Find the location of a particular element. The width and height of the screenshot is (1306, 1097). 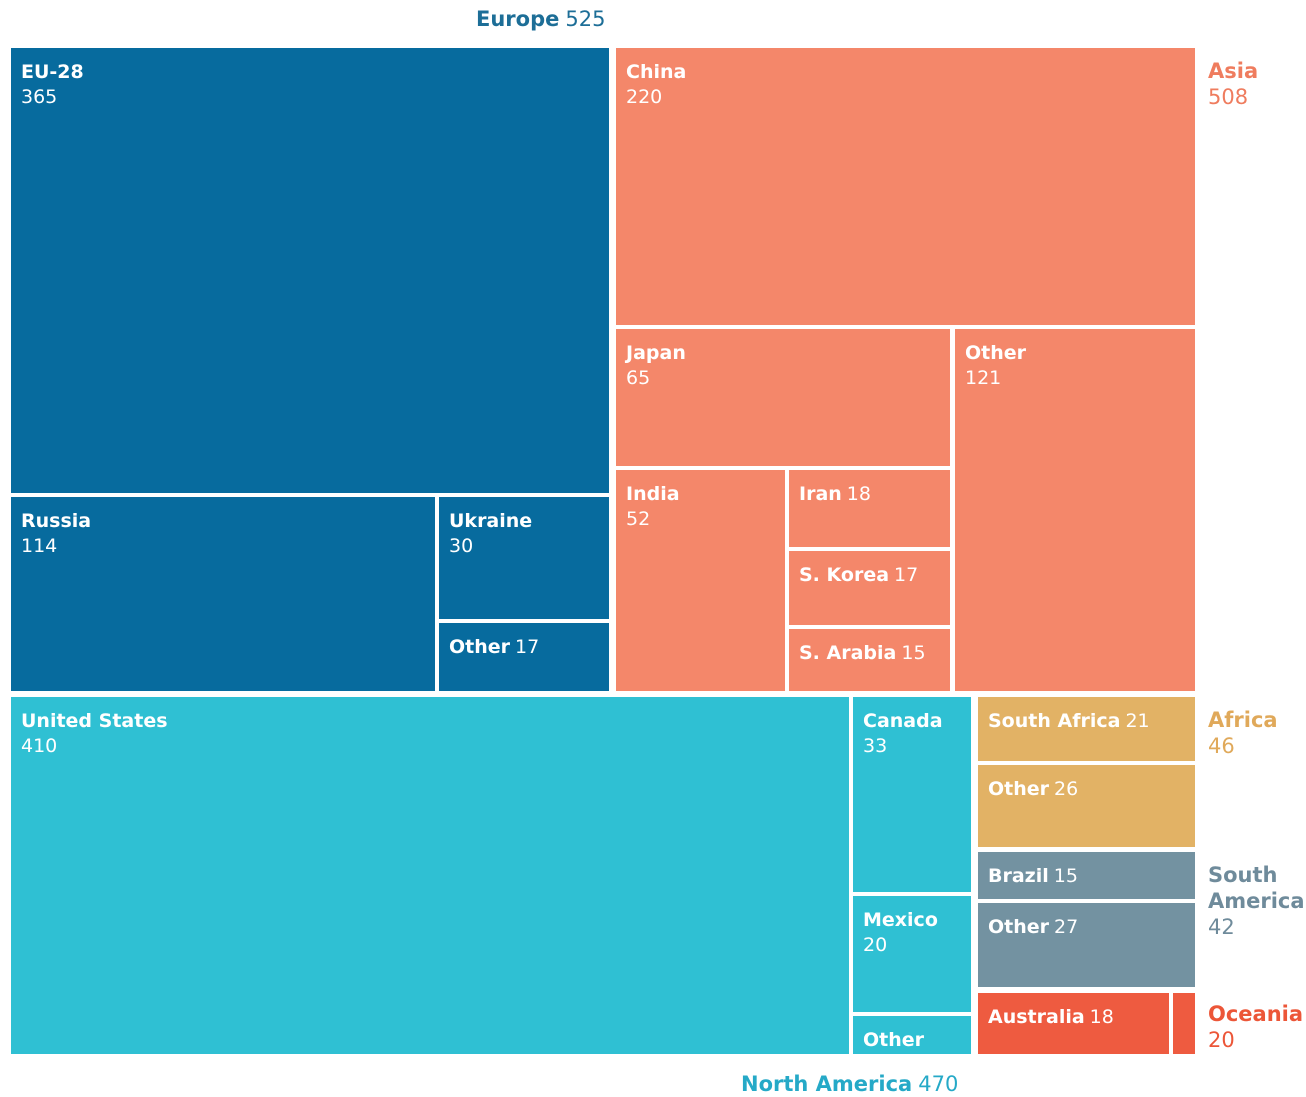

tile-label: United States 410 is located at coordinates (94, 734).